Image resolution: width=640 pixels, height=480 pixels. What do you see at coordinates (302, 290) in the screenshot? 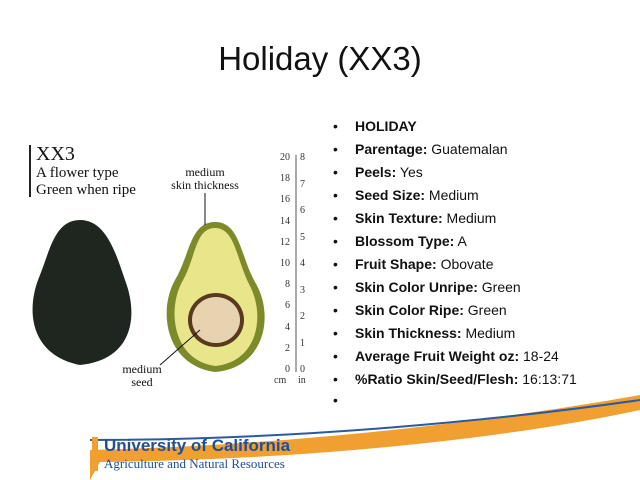
I see `ruler-in-label: 3` at bounding box center [302, 290].